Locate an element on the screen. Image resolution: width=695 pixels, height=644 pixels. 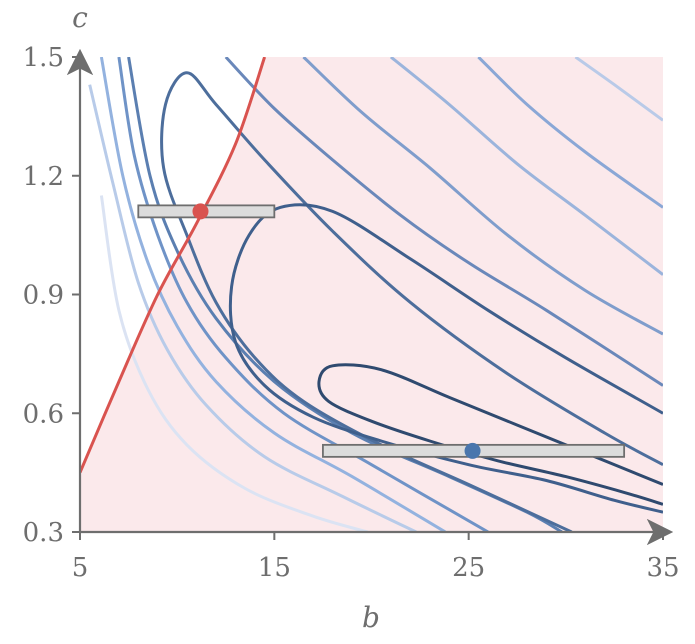
x-tick-label: 25 is located at coordinates (468, 568).